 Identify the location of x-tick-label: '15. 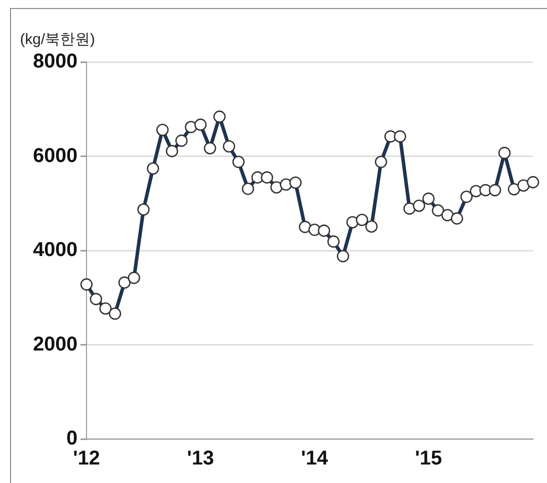
(428, 459).